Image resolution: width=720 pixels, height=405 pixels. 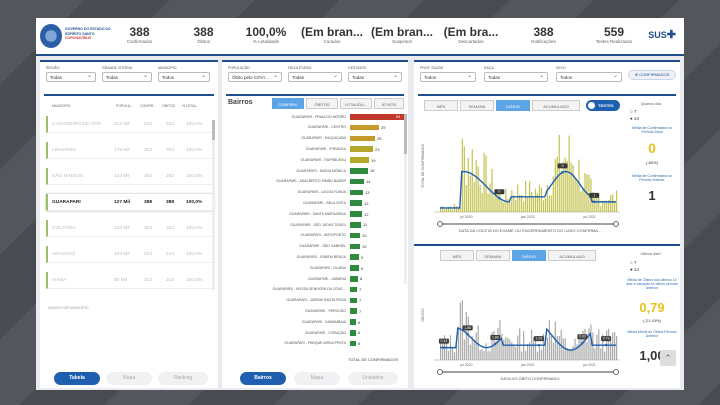 What do you see at coordinates (127, 74) in the screenshot?
I see `filter-grande-vitoria: GRANDE VITÓRIA Todas` at bounding box center [127, 74].